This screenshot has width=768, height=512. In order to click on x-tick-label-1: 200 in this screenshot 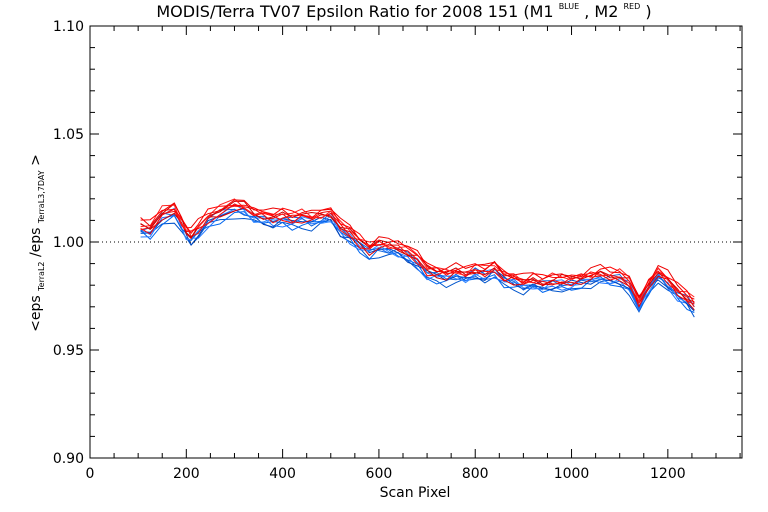, I will do `click(186, 474)`.